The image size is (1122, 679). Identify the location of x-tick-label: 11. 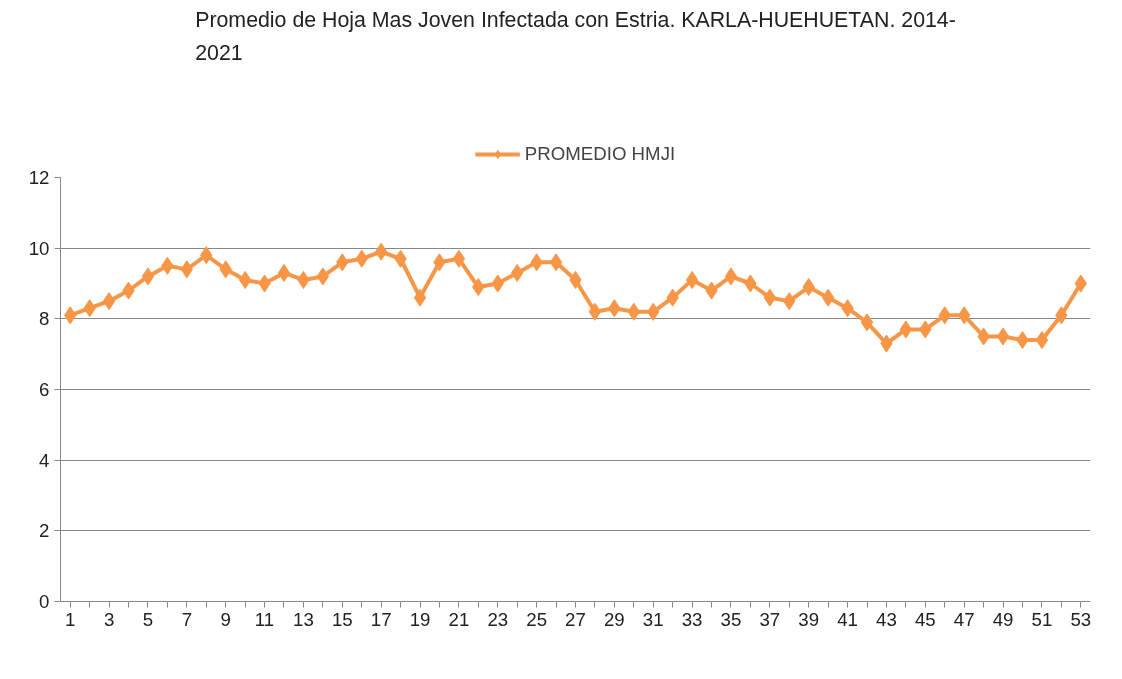
(264, 619).